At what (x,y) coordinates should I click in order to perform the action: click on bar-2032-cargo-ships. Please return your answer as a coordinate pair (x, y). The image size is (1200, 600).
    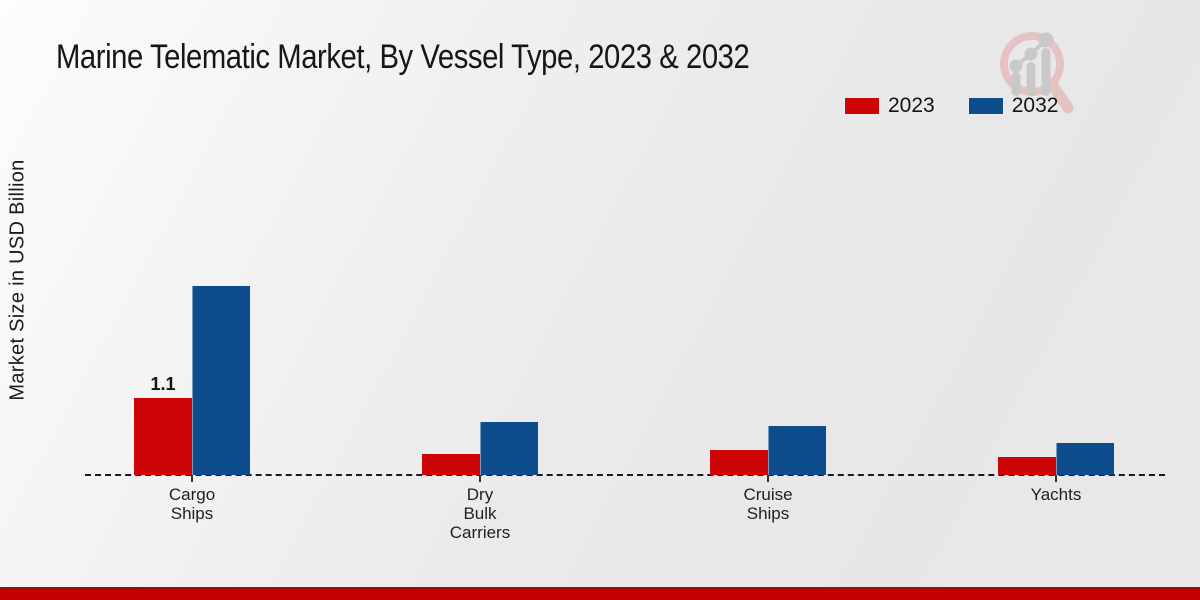
    Looking at the image, I should click on (221, 380).